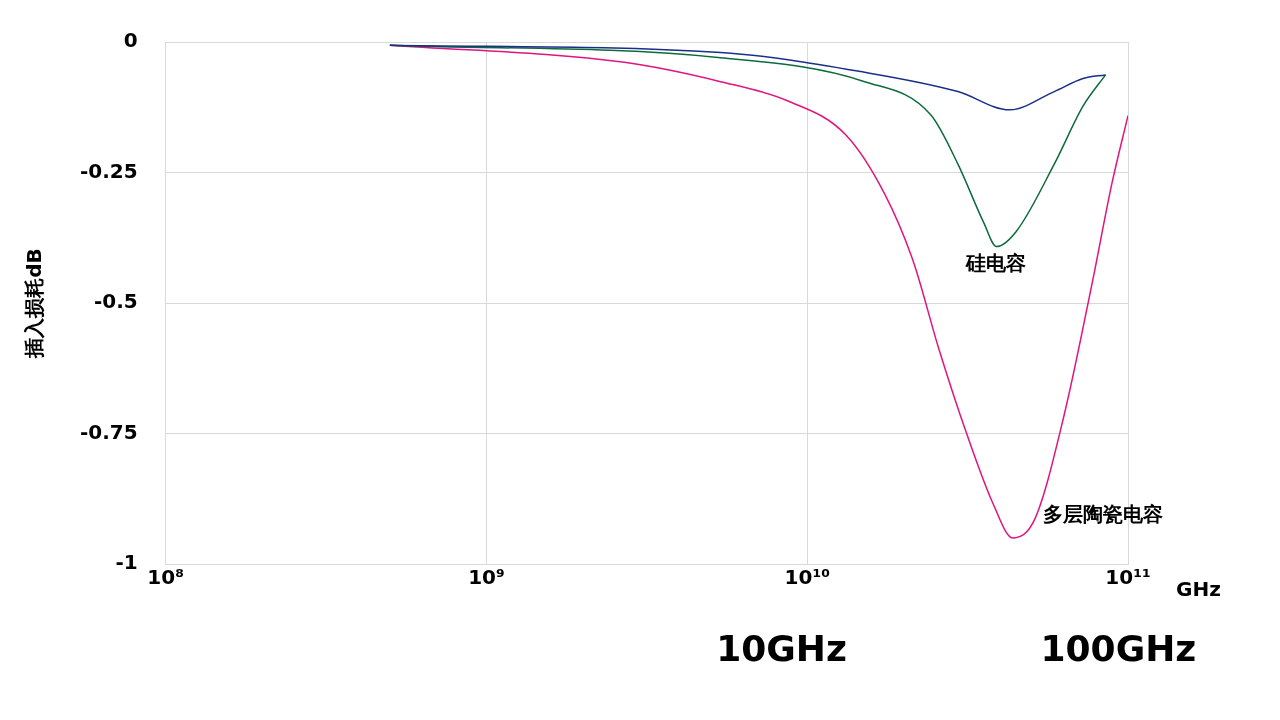  What do you see at coordinates (108, 170) in the screenshot?
I see `y-tick-label: -0.25` at bounding box center [108, 170].